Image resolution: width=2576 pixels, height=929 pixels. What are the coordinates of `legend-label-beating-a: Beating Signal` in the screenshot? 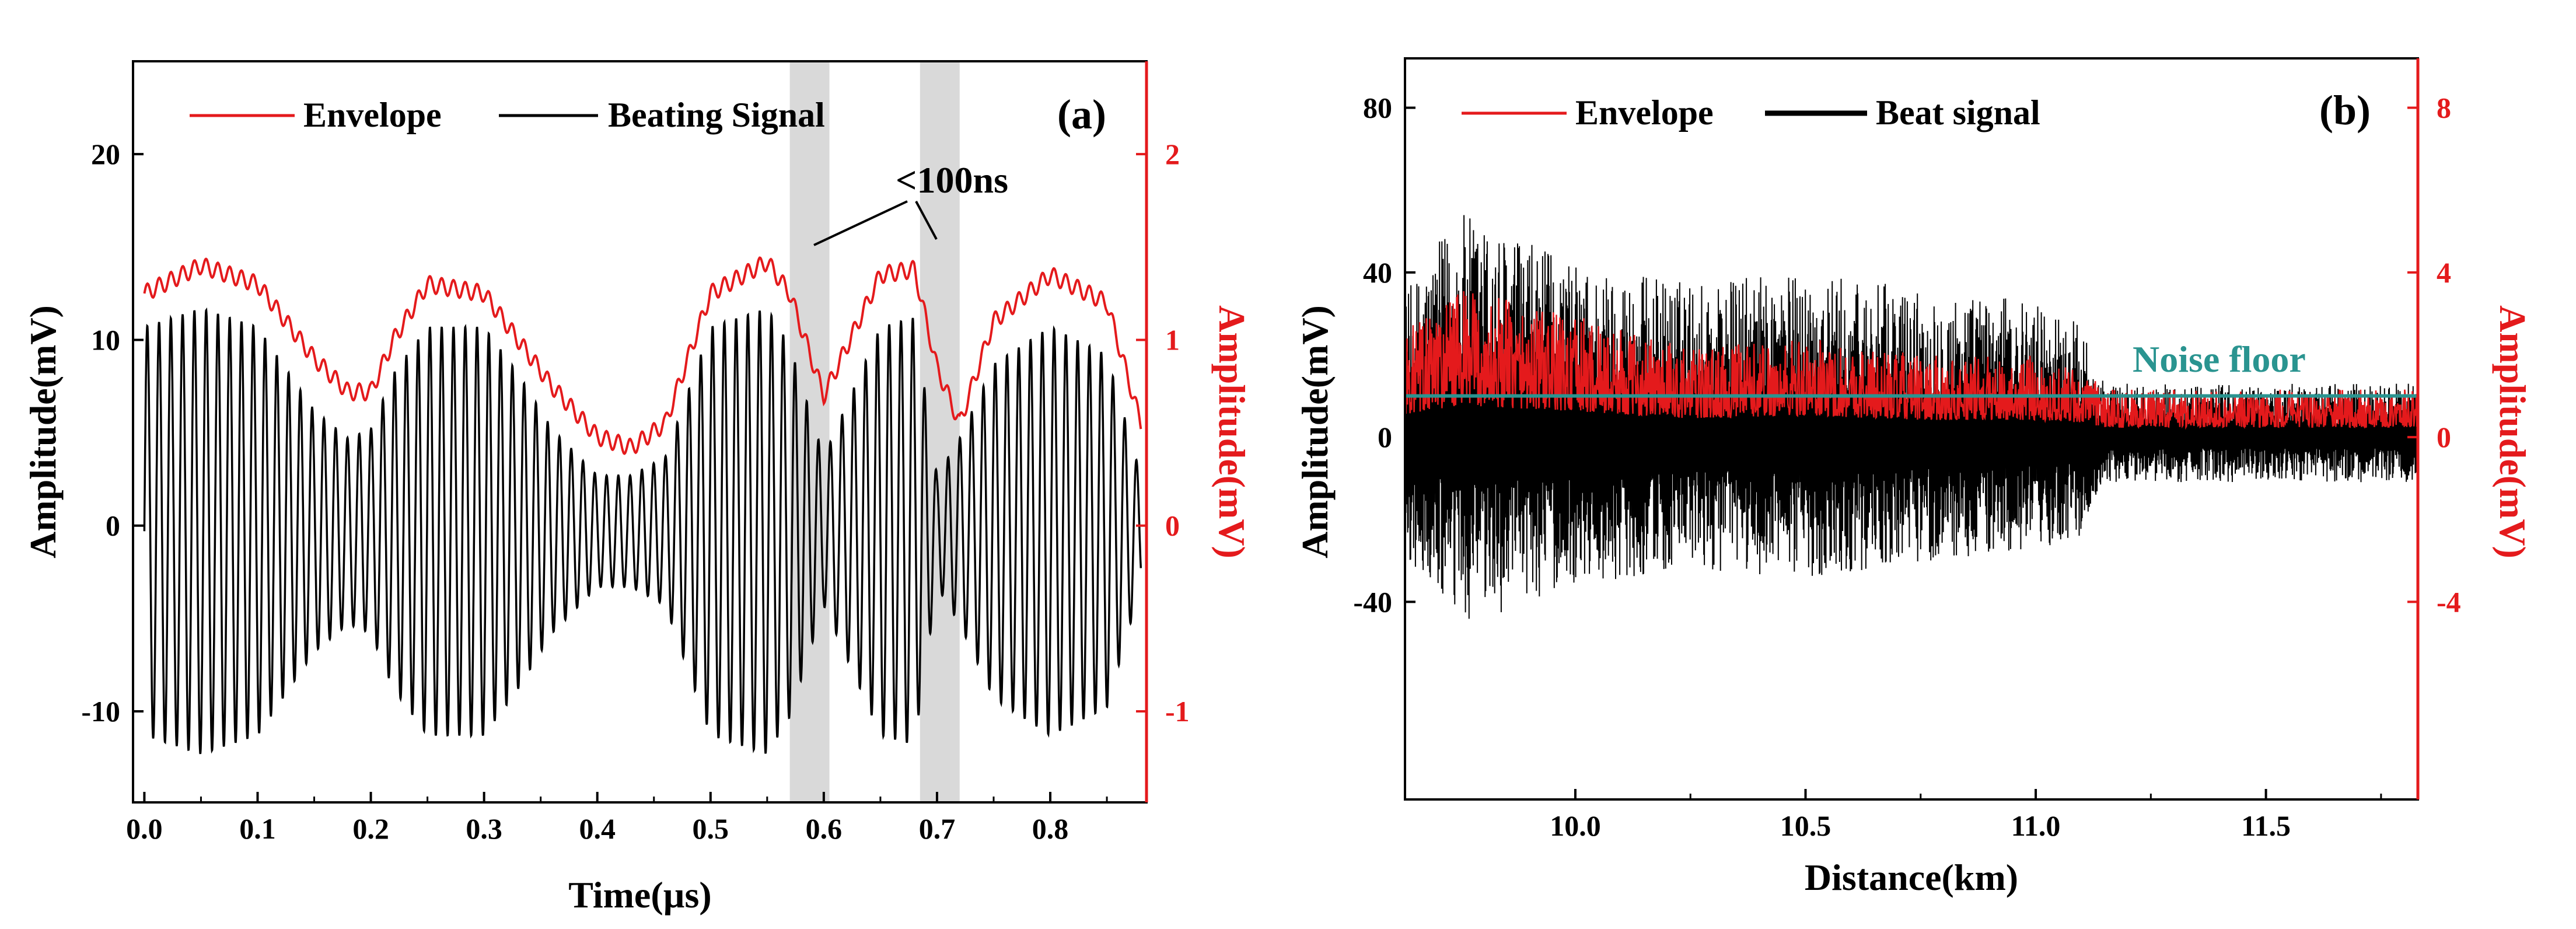 It's located at (716, 115).